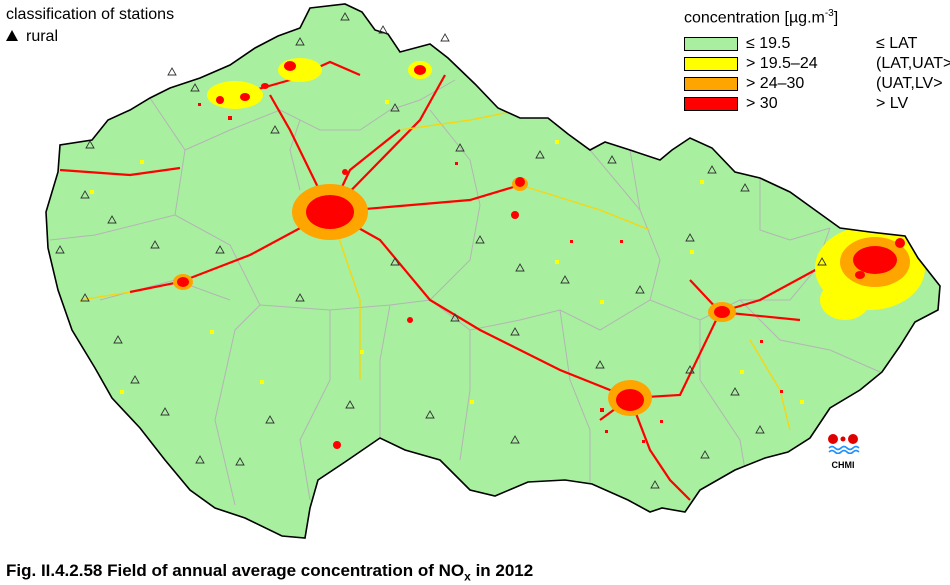 This screenshot has width=950, height=585. Describe the element at coordinates (843, 465) in the screenshot. I see `chmi-logo-text: CHMI` at that location.